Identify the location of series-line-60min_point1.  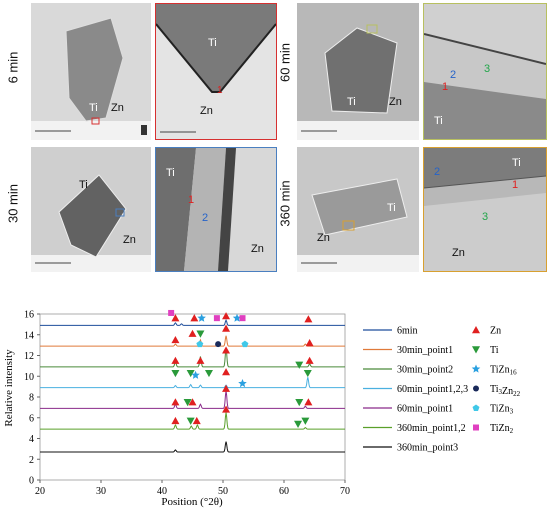
(192, 399).